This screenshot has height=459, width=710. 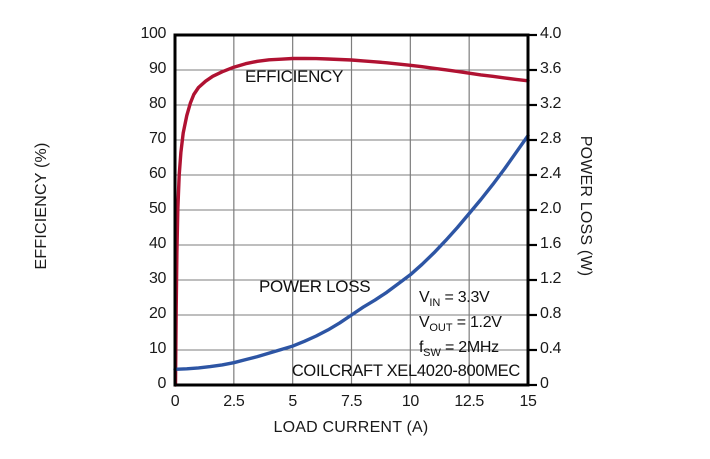 What do you see at coordinates (432, 353) in the screenshot?
I see `condition-subscript: SW` at bounding box center [432, 353].